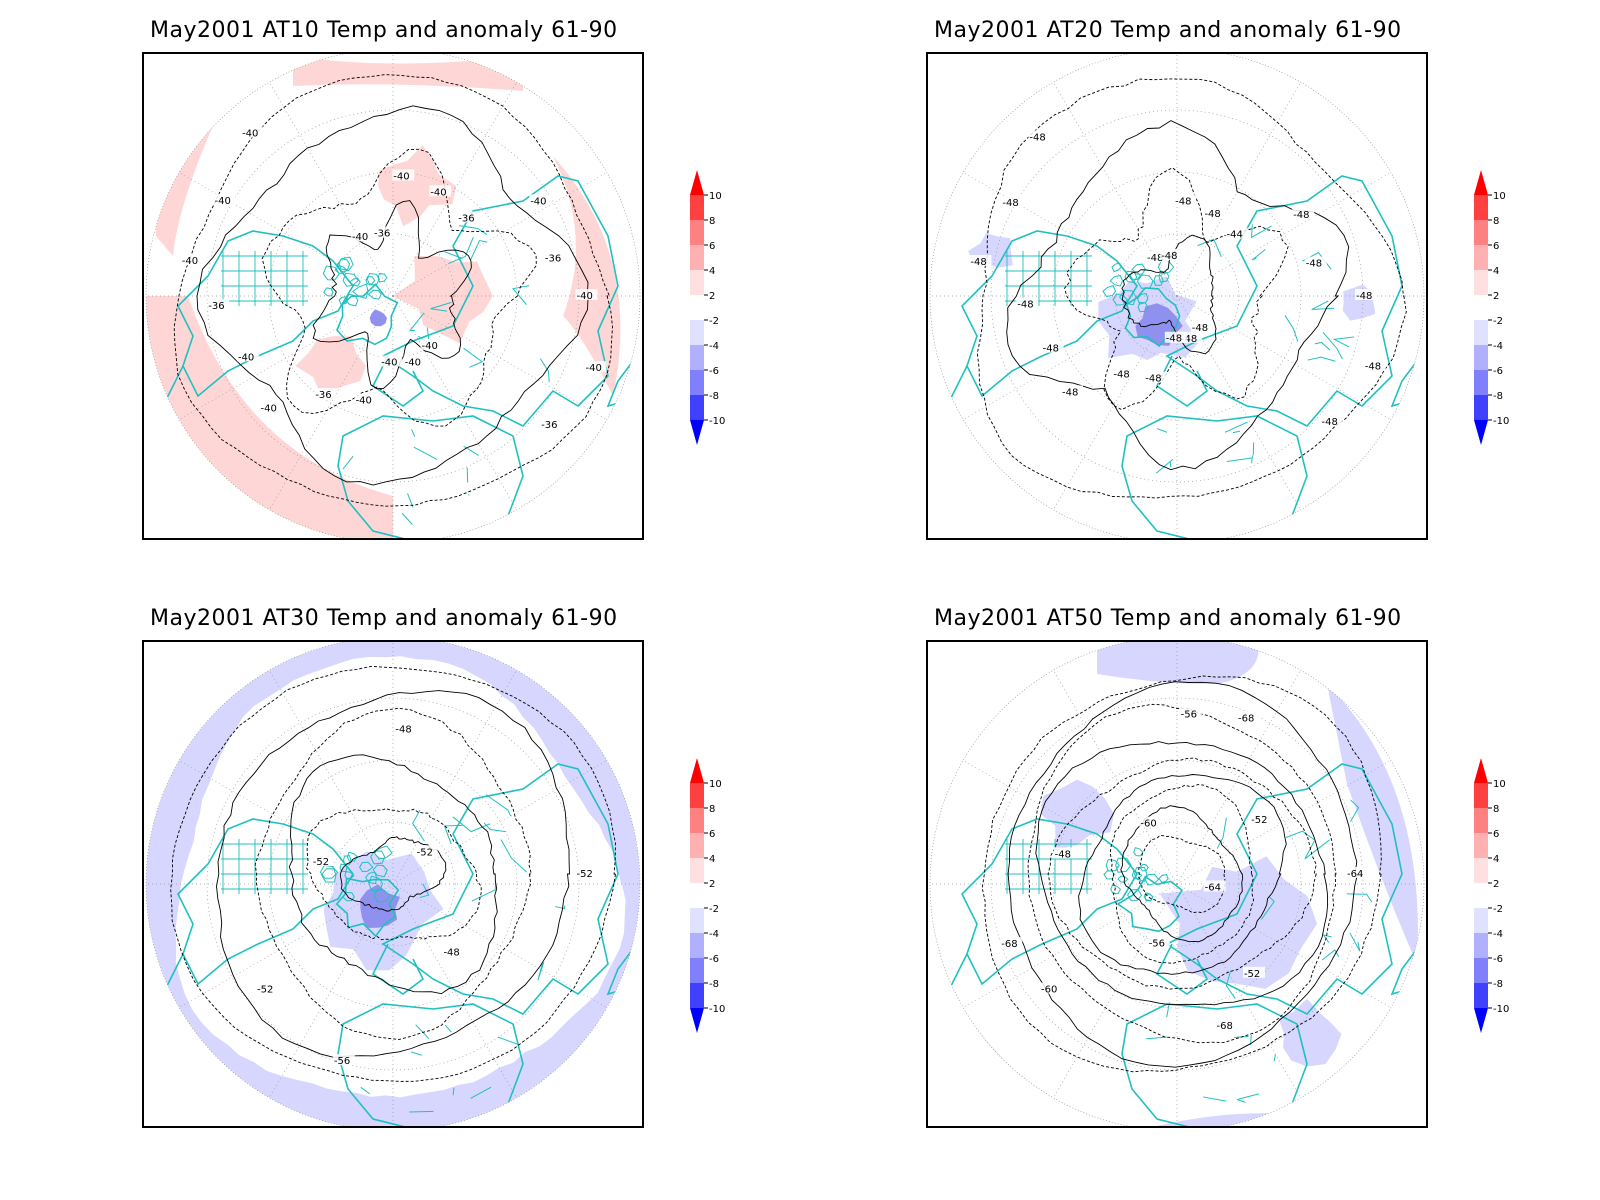 The height and width of the screenshot is (1200, 1600). I want to click on map-boundary, so click(393, 296).